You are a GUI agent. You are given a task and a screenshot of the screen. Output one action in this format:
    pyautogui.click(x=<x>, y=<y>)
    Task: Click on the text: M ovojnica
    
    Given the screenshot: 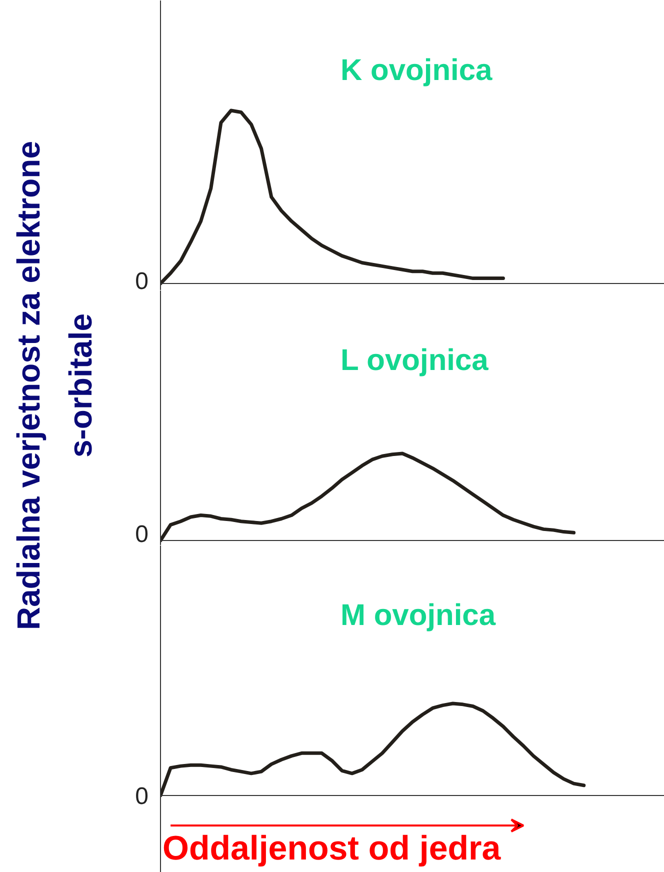 What is the action you would take?
    pyautogui.click(x=418, y=615)
    